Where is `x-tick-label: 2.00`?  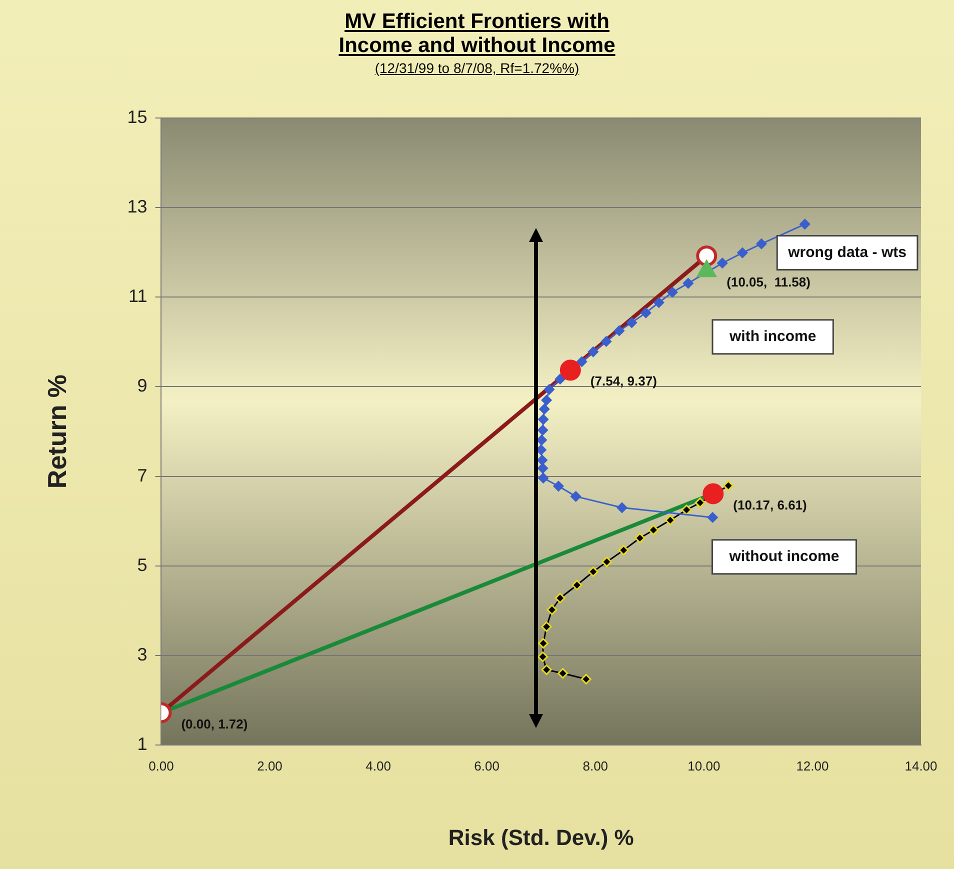
x-tick-label: 2.00 is located at coordinates (269, 766).